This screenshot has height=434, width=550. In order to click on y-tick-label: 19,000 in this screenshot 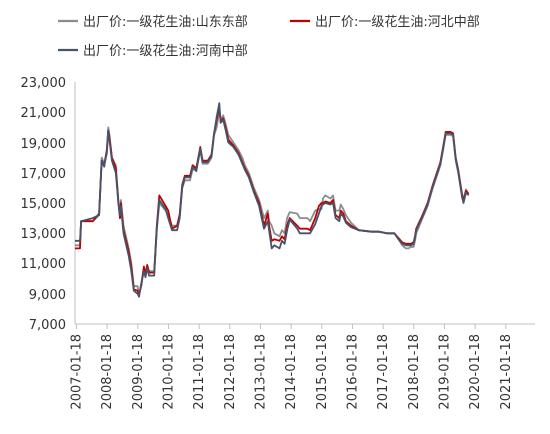, I will do `click(44, 144)`.